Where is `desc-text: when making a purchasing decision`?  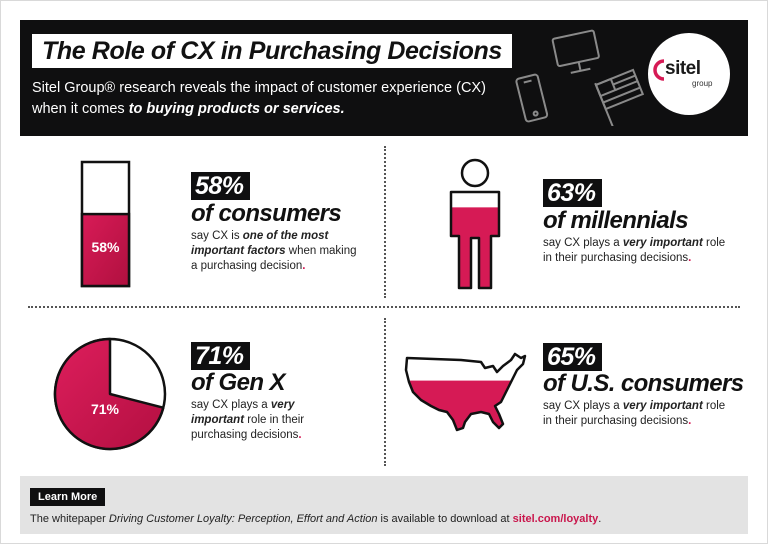 desc-text: when making a purchasing decision is located at coordinates (274, 258).